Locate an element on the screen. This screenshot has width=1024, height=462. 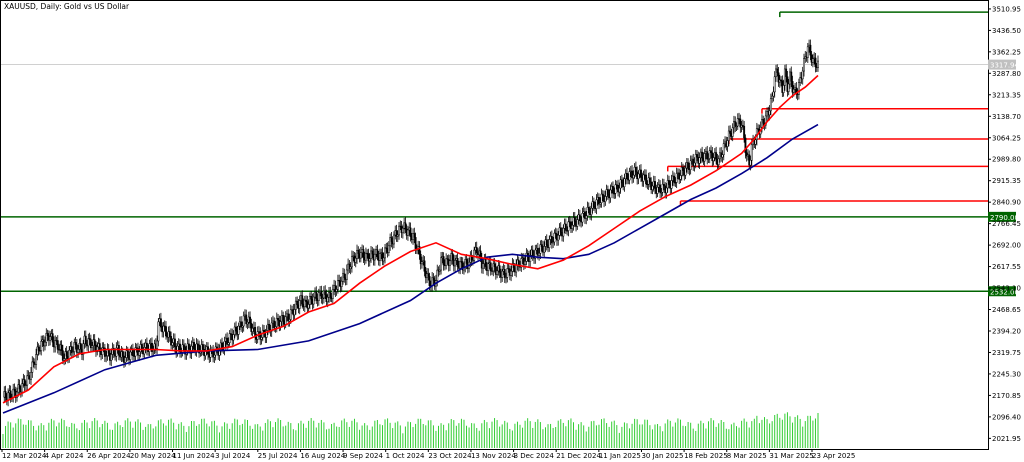
y-tick-label: 2096.40 is located at coordinates (1006, 417).